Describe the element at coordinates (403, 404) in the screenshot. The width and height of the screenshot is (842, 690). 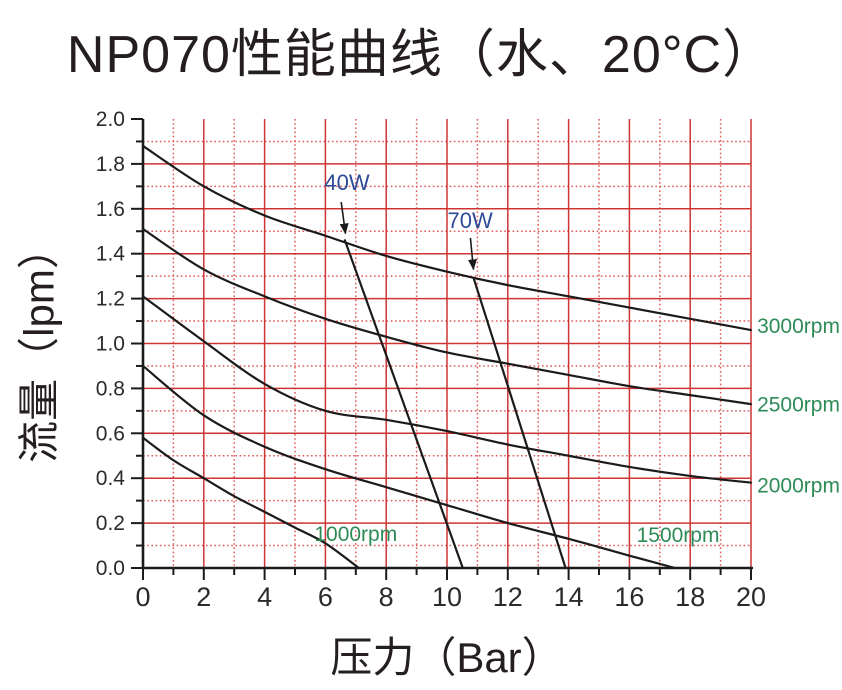
I see `power-line-40W` at that location.